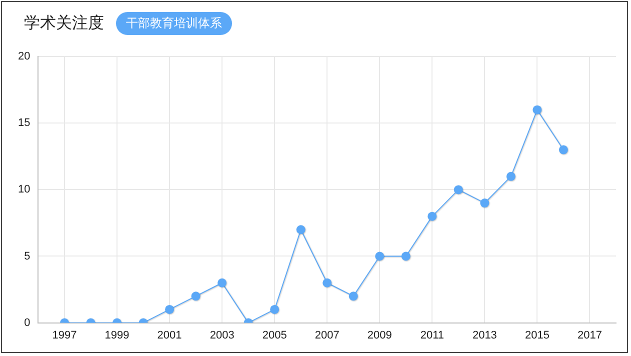  Describe the element at coordinates (222, 335) in the screenshot. I see `x-tick-label: 2003` at that location.